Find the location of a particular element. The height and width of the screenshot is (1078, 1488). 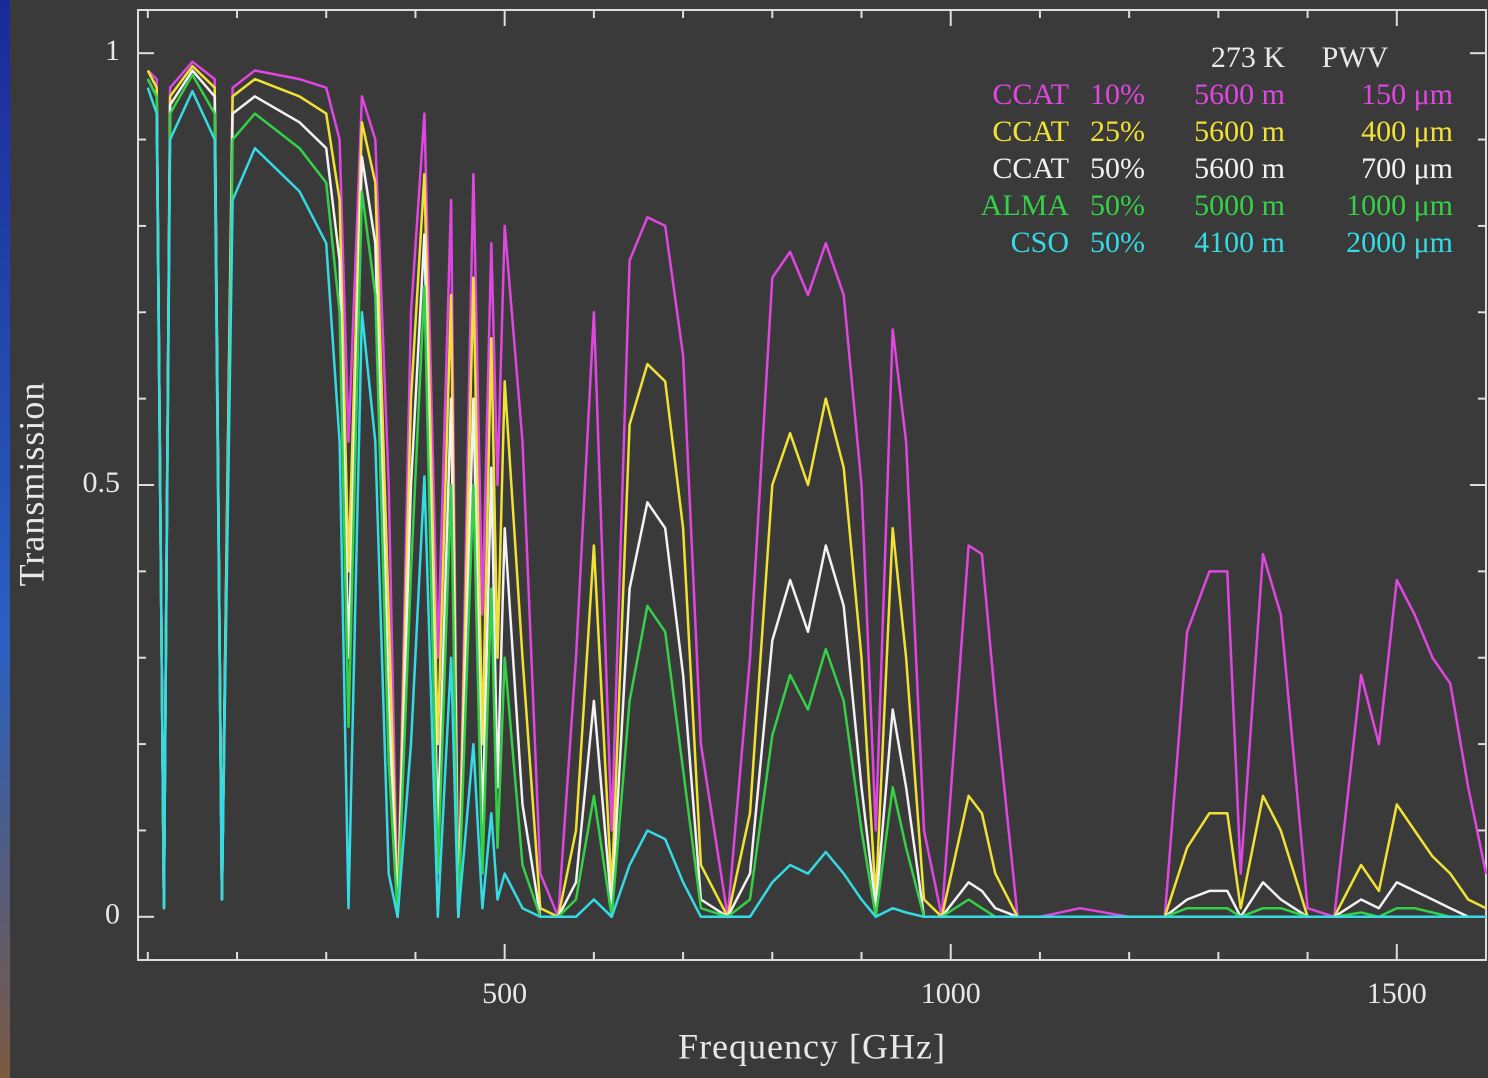

x-axis-label: Frequency [GHz] is located at coordinates (812, 1046).